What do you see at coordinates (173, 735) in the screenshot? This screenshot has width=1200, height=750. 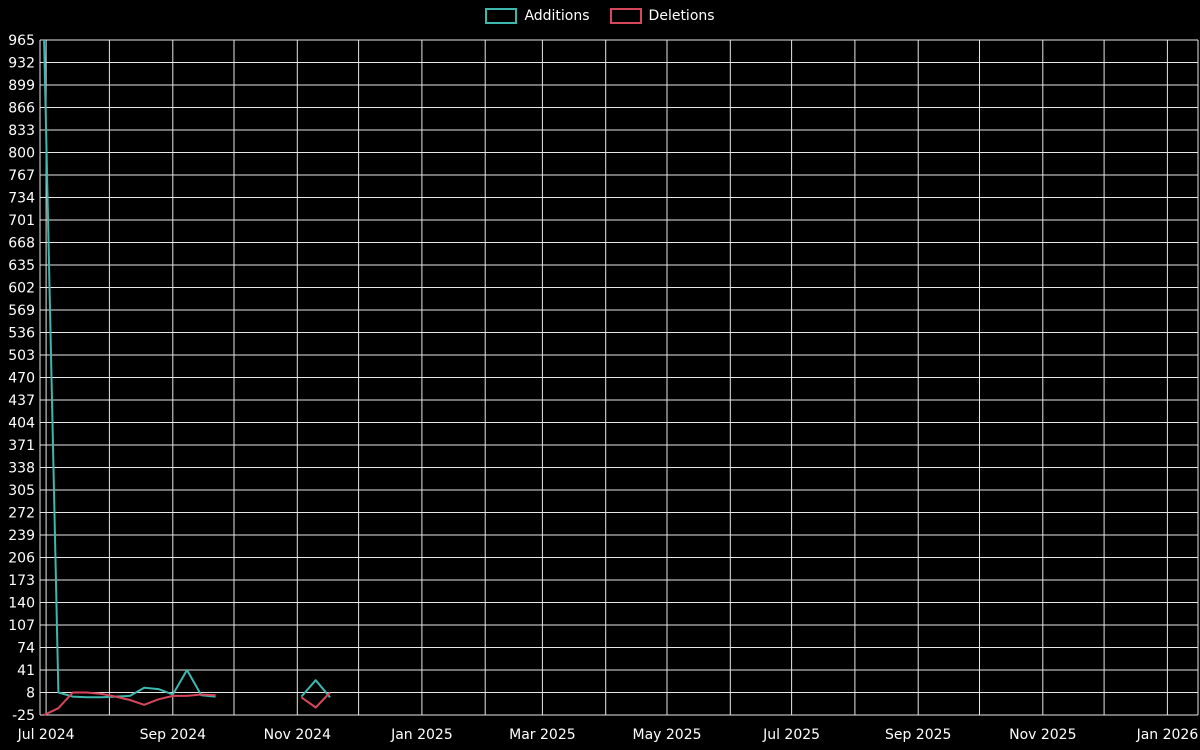 I see `x-tick-label: Sep 2024` at bounding box center [173, 735].